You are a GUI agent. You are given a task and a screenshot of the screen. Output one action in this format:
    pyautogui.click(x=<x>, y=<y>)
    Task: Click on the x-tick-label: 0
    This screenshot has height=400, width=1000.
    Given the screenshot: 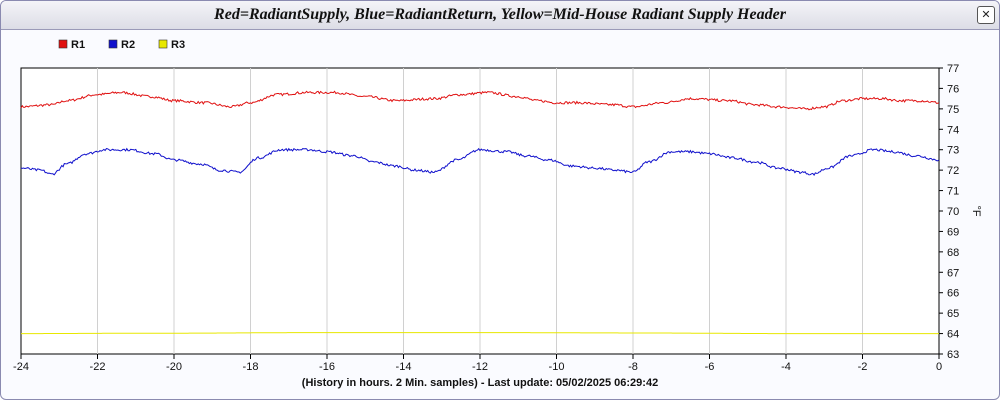 What is the action you would take?
    pyautogui.click(x=939, y=367)
    